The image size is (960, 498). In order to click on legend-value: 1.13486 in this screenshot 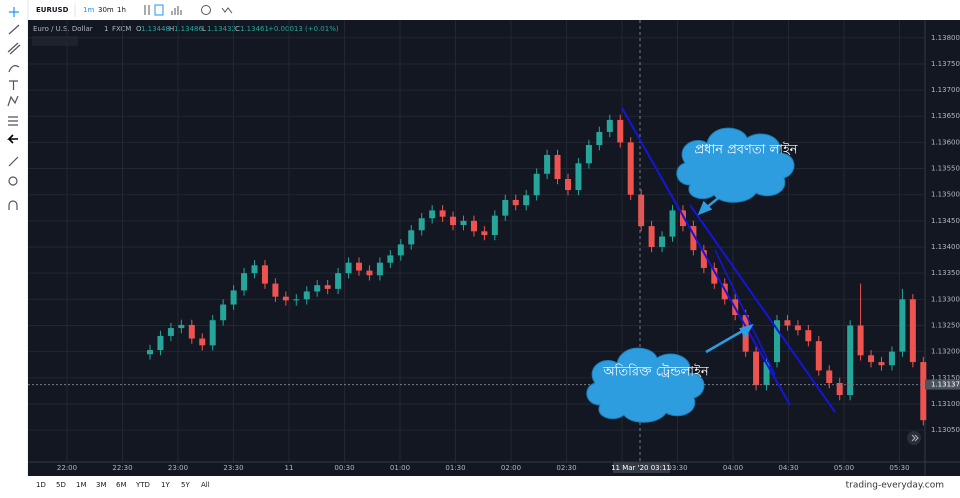, I will do `click(188, 29)`.